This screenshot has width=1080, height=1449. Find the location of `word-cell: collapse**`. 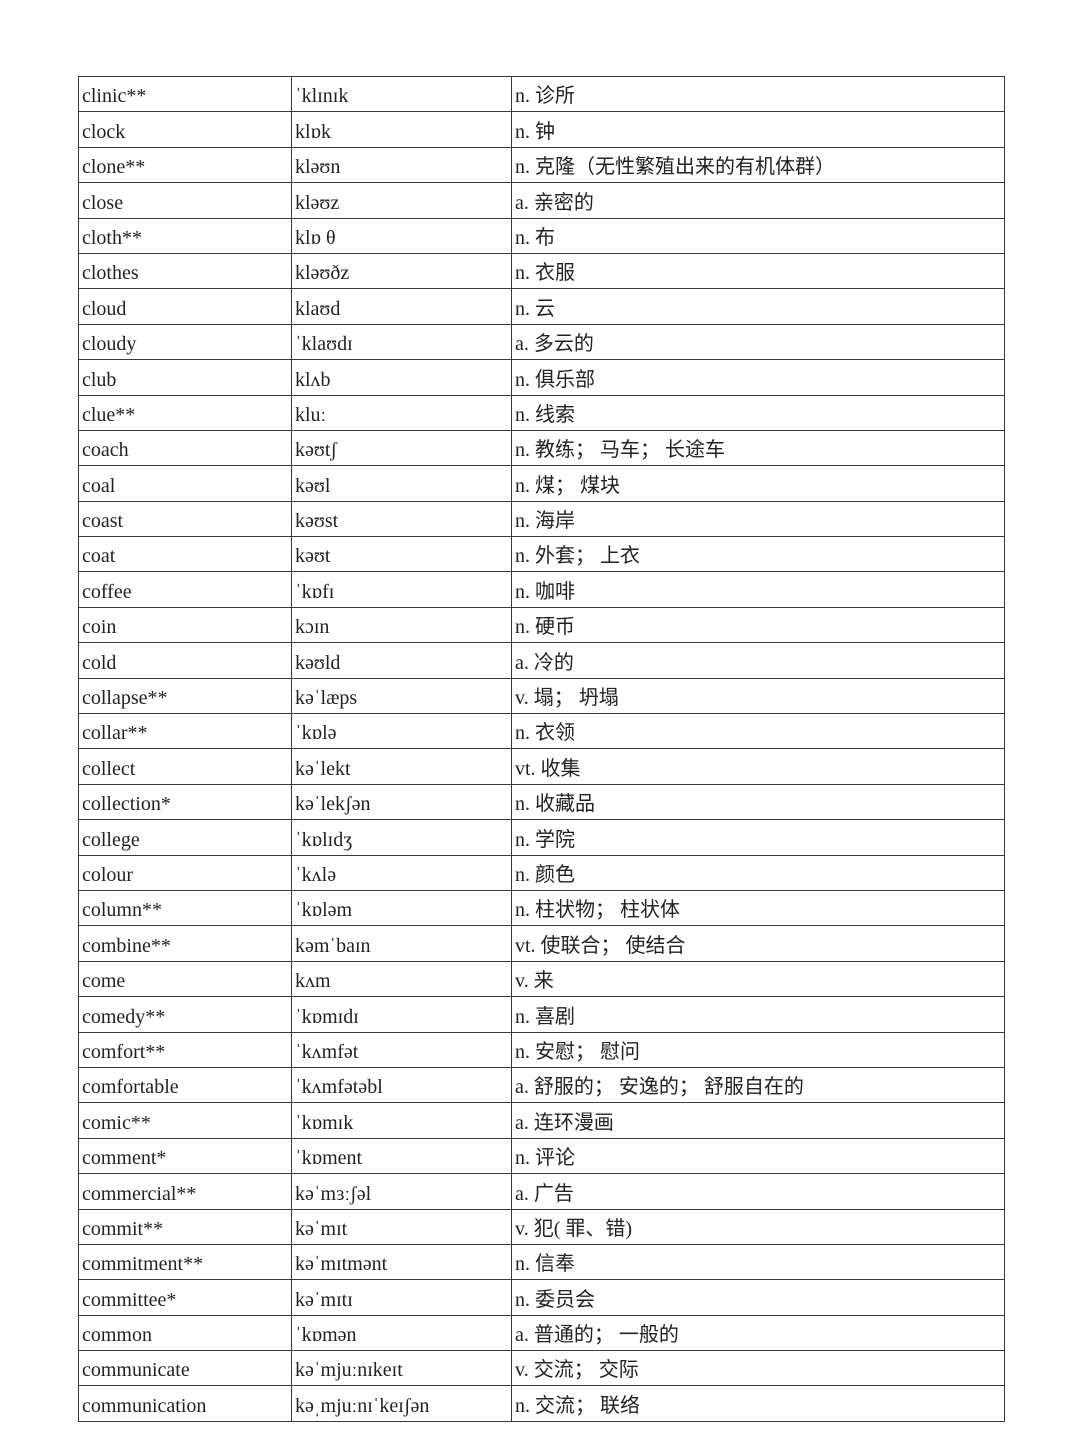

word-cell: collapse** is located at coordinates (185, 696).